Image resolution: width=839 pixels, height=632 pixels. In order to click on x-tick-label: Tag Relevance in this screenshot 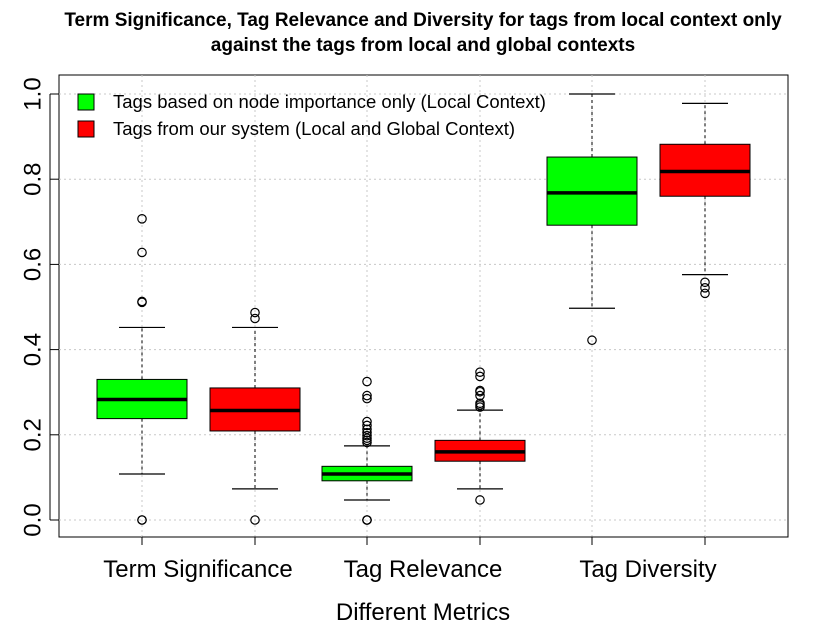, I will do `click(423, 569)`.